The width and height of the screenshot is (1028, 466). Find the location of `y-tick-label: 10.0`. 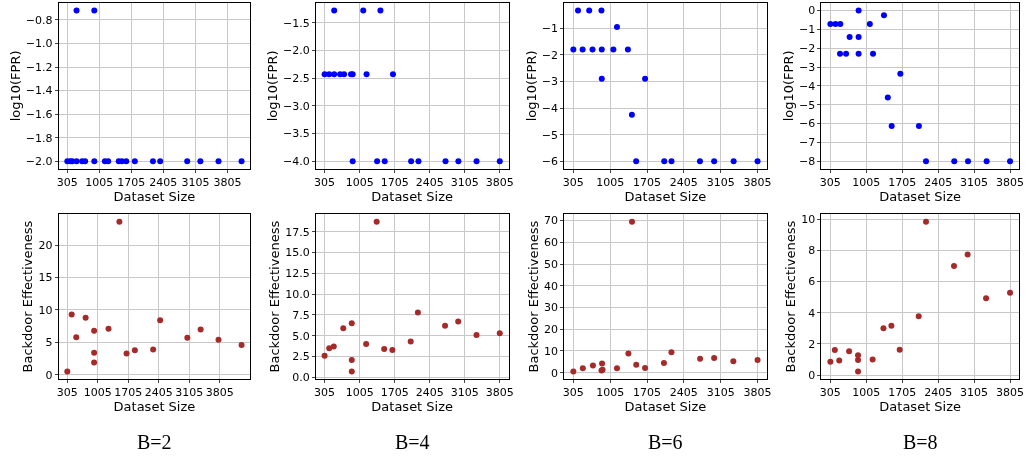

y-tick-label: 10.0 is located at coordinates (297, 294).